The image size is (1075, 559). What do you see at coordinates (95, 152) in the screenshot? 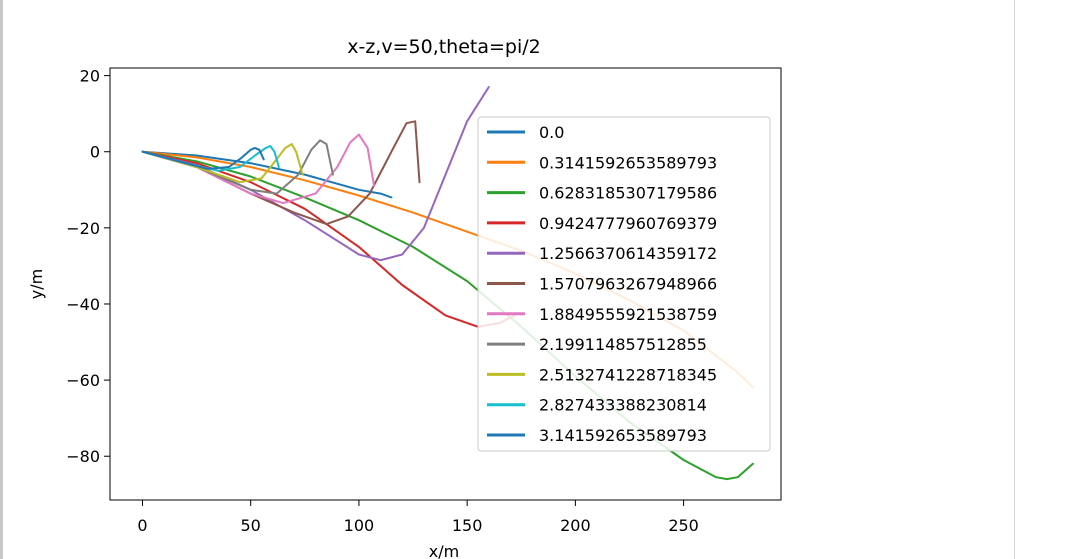
I see `y-tick-label: 0` at bounding box center [95, 152].